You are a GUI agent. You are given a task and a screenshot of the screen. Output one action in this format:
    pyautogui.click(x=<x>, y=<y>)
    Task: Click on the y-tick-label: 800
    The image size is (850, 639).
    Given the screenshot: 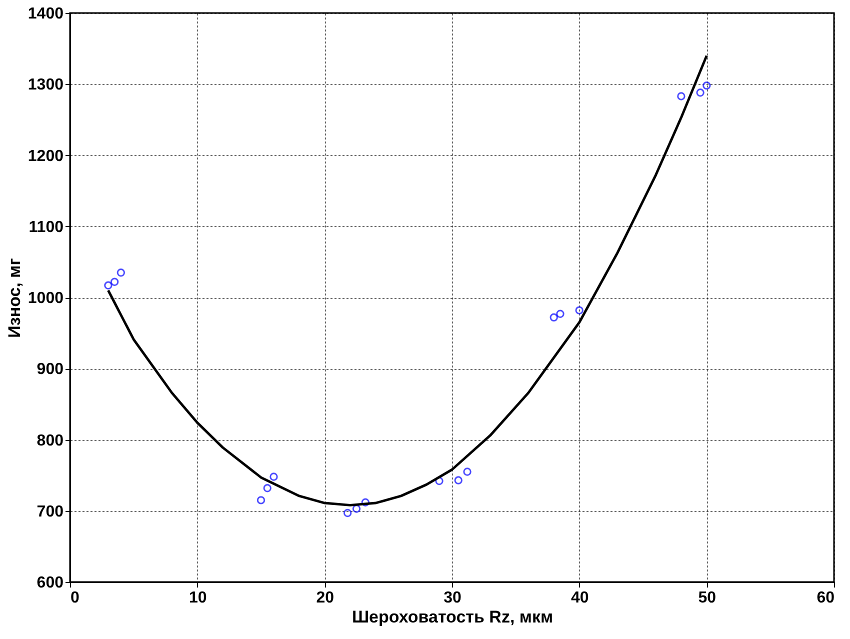 What is the action you would take?
    pyautogui.click(x=50, y=441)
    